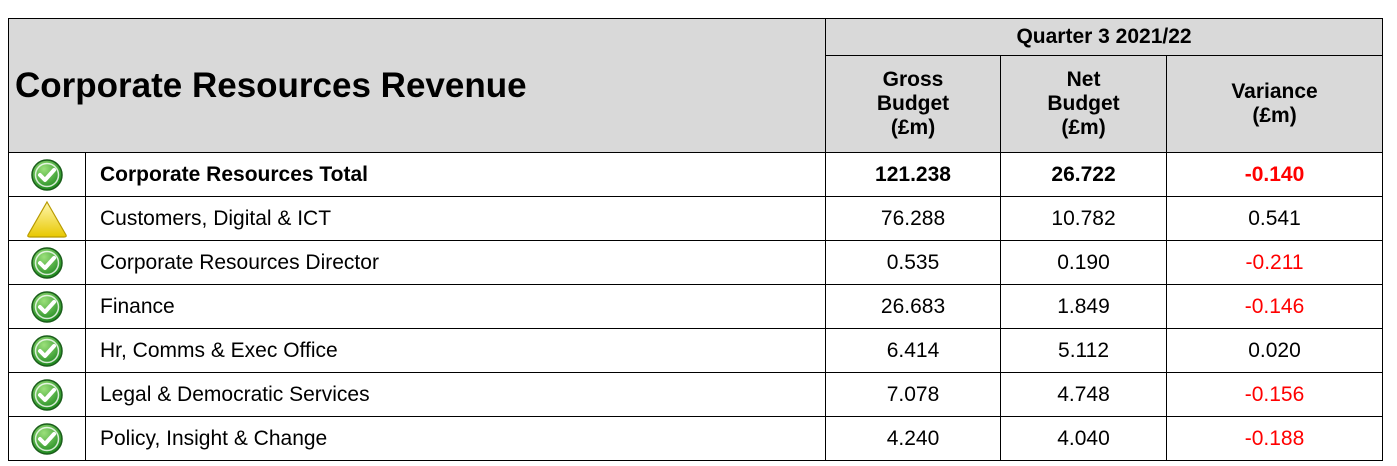 Image resolution: width=1397 pixels, height=466 pixels. I want to click on row-name: Policy, Insight & Change, so click(455, 438).